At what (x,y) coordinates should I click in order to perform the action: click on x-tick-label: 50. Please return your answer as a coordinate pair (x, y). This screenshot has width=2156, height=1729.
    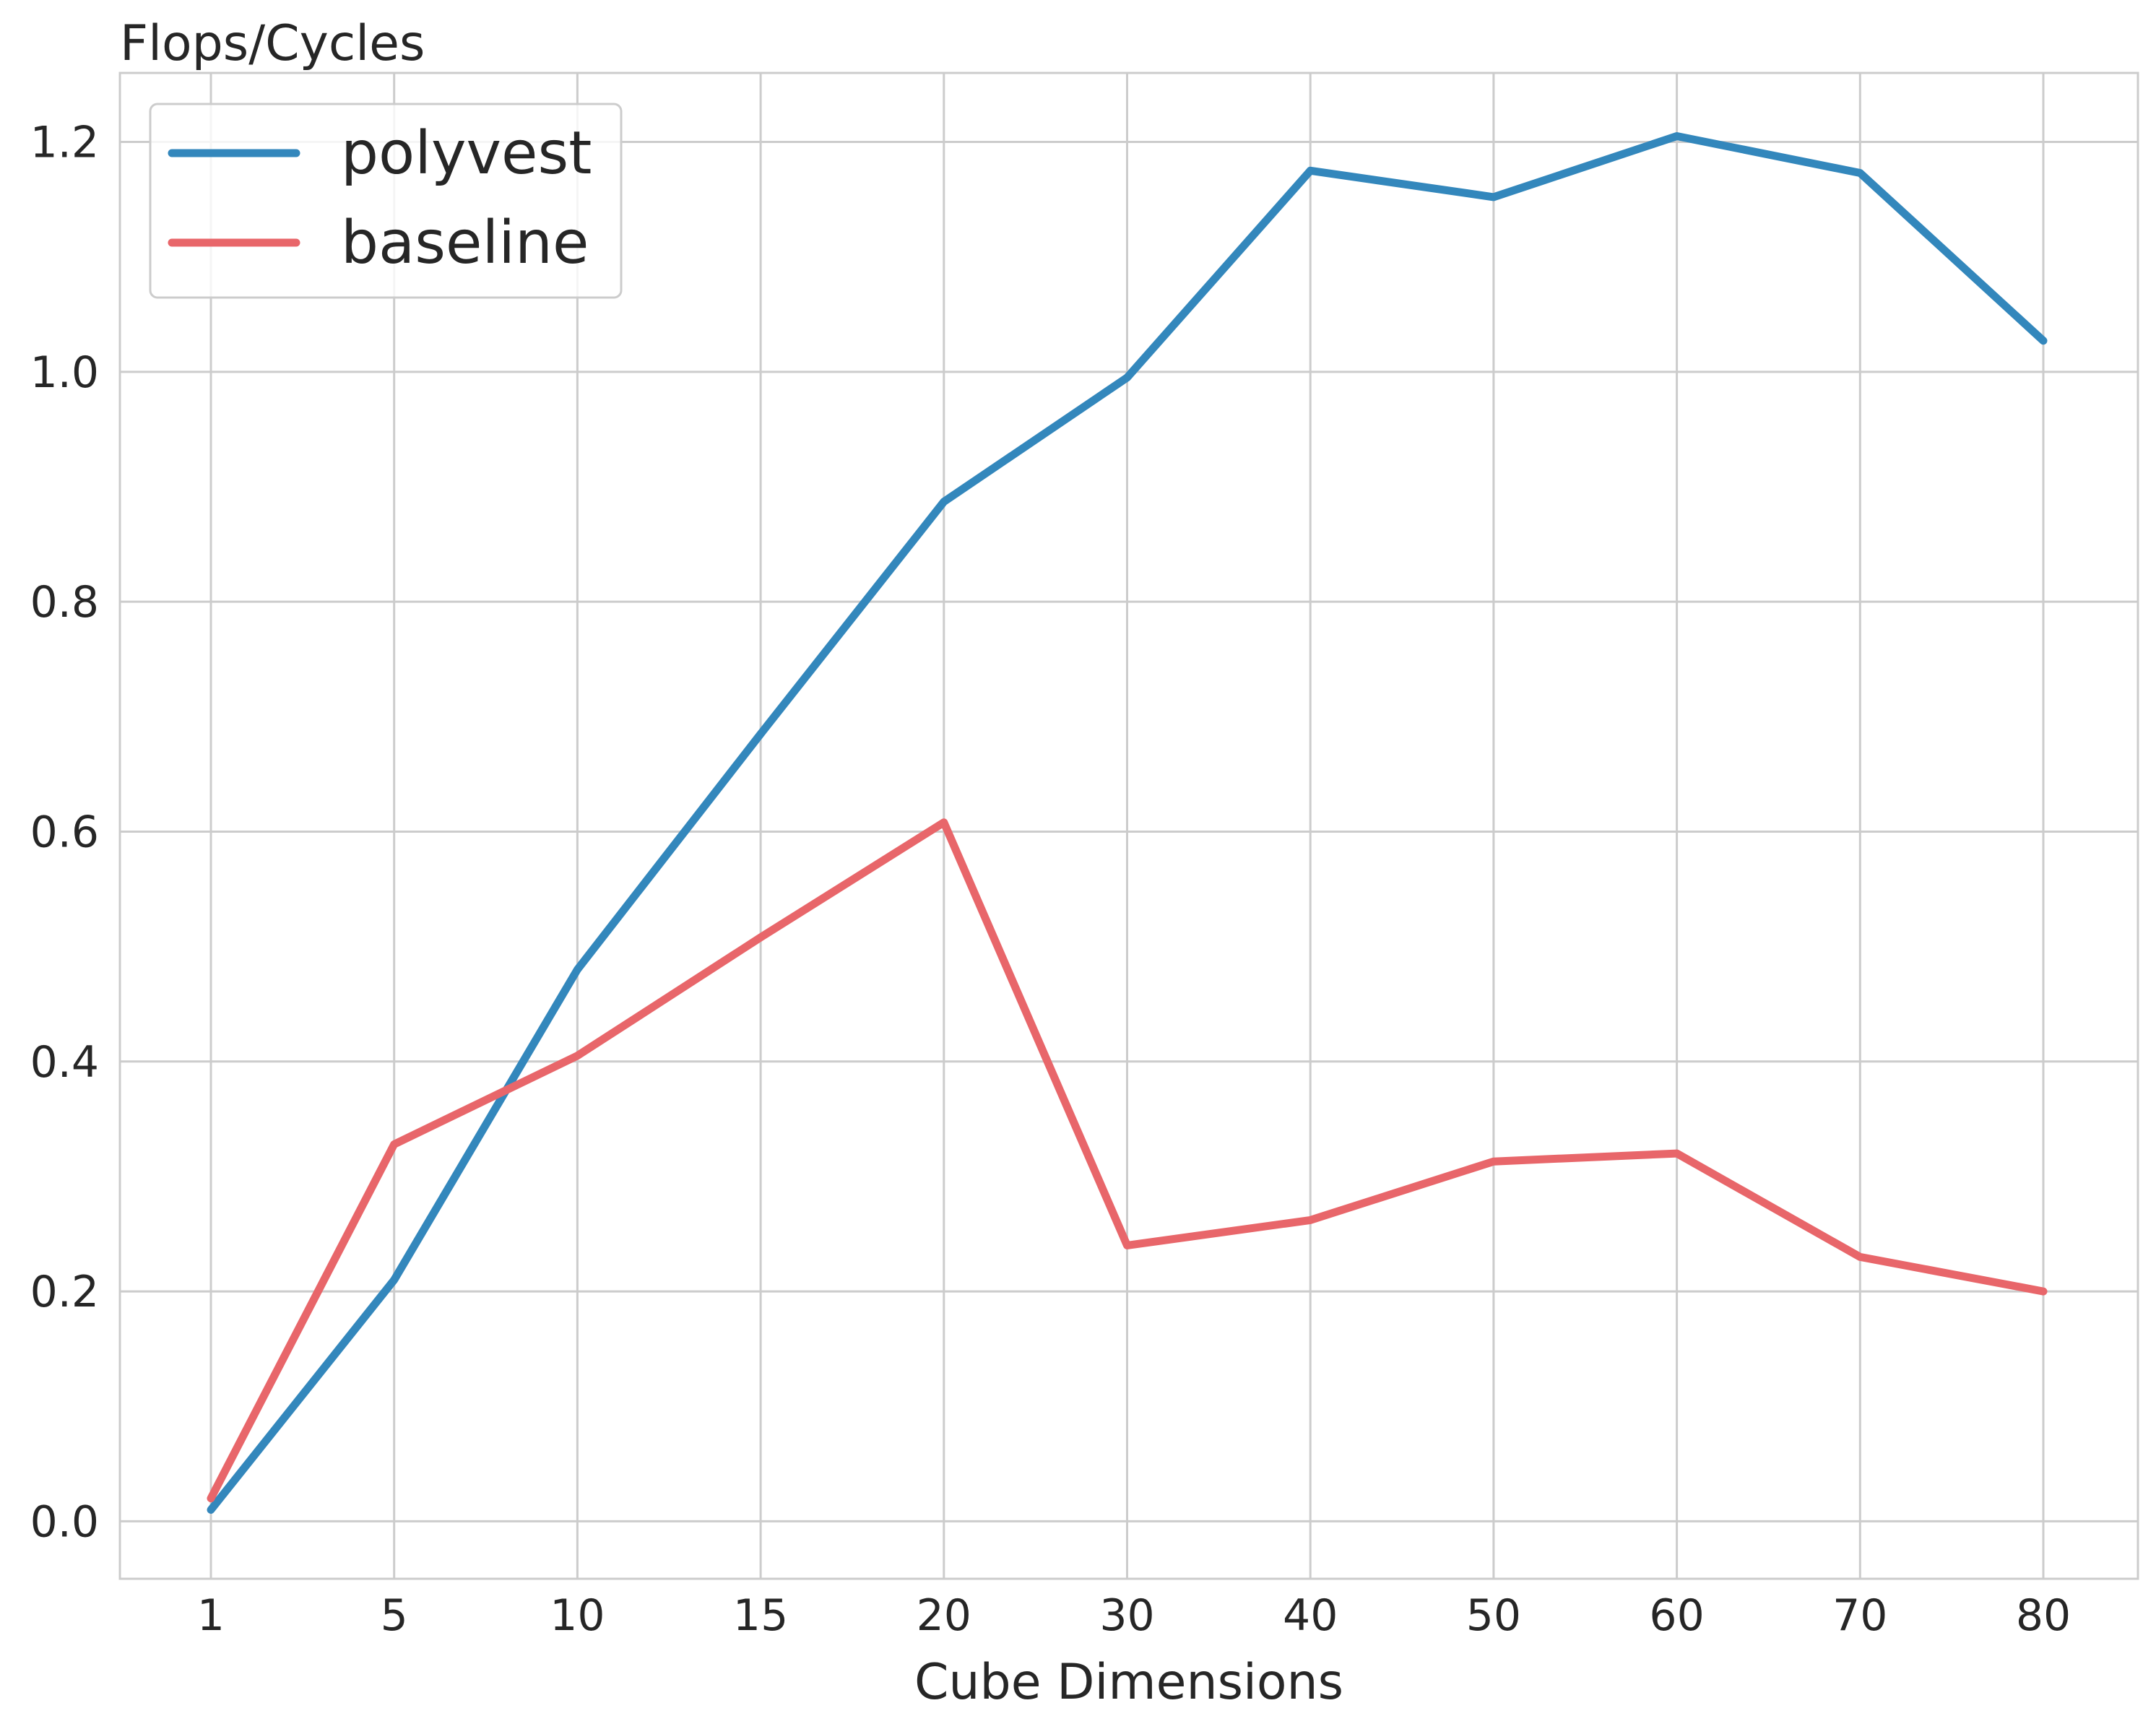
    Looking at the image, I should click on (1493, 1615).